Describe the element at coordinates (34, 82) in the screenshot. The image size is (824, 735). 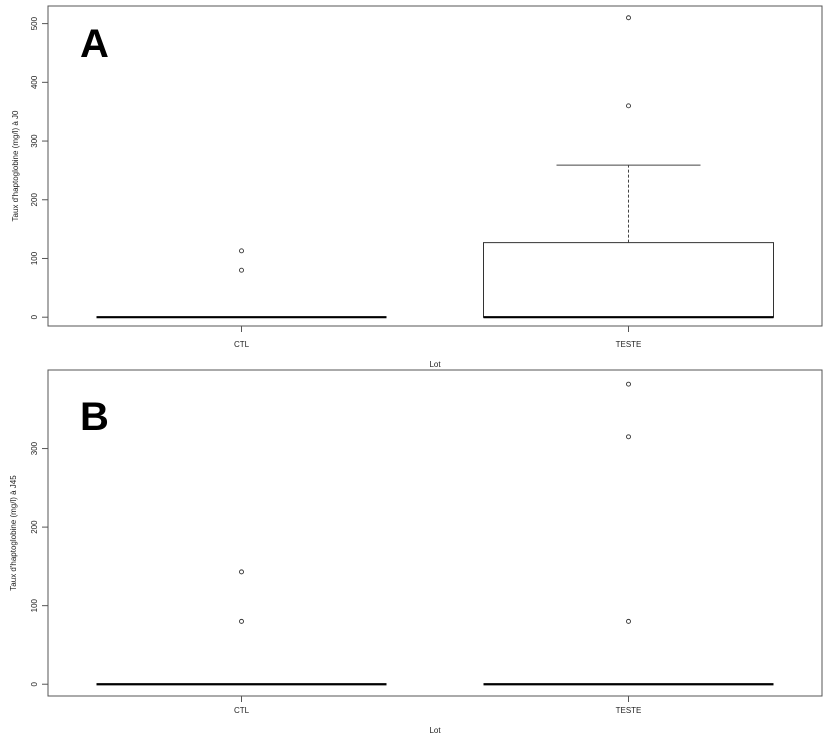
I see `y-tick-label: 400` at that location.